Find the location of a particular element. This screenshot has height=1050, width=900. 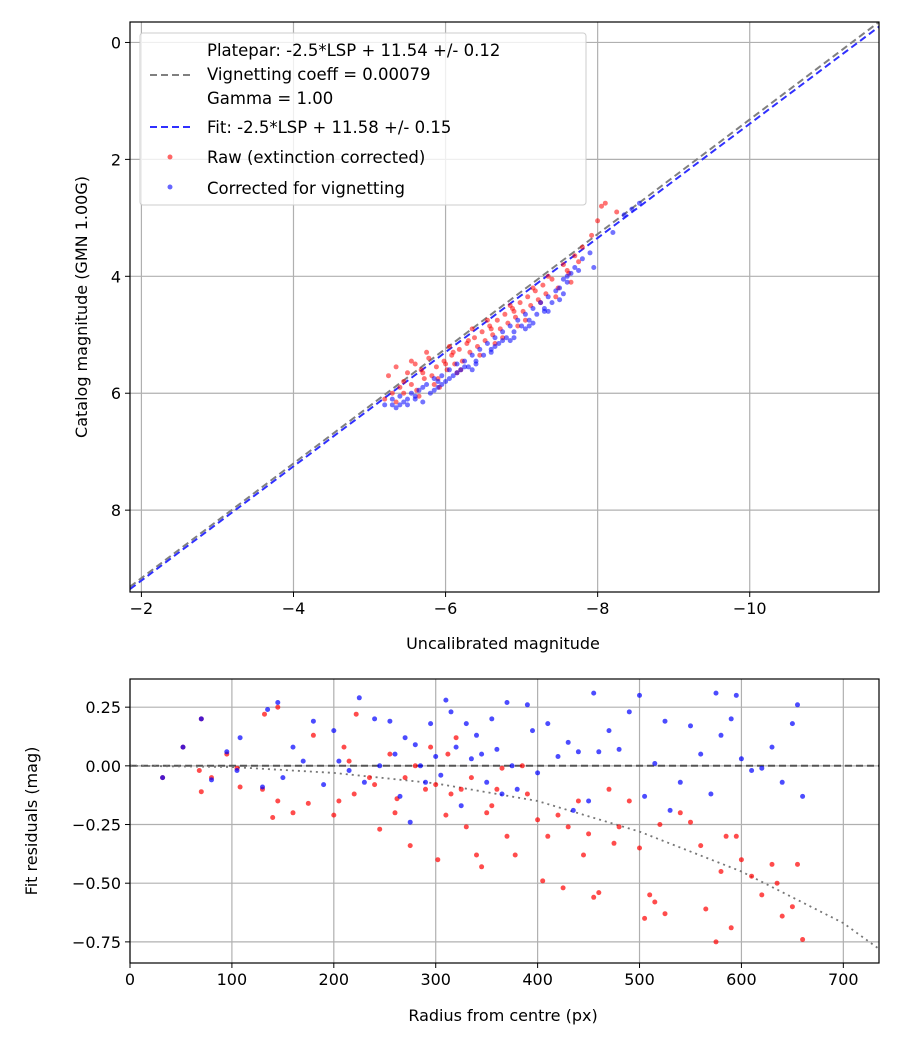

bottom-x-tick-label: 600 is located at coordinates (741, 979).